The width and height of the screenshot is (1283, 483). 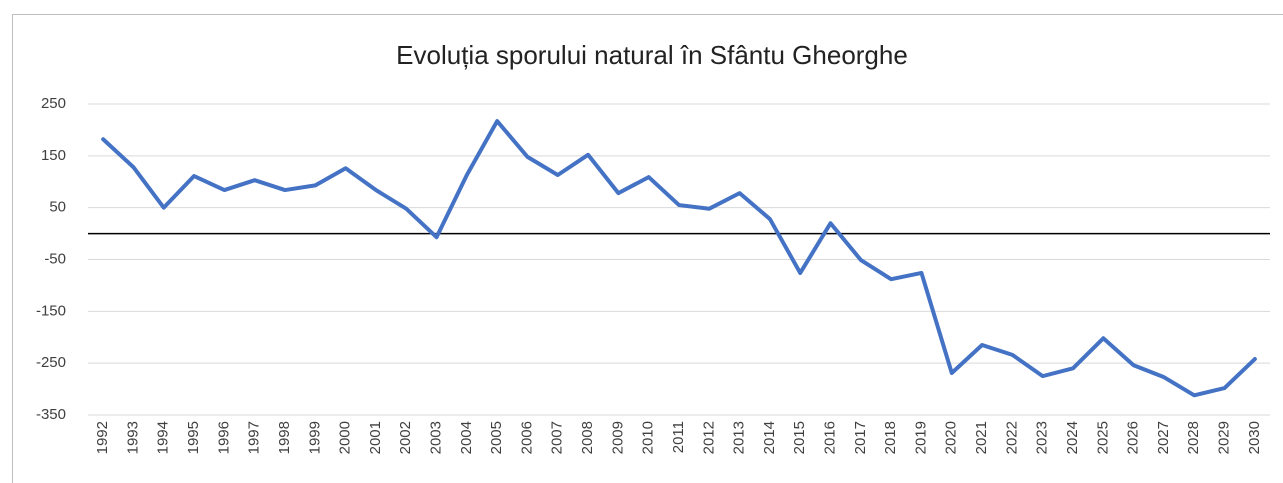 I want to click on x-tick-label: 2009, so click(x=617, y=437).